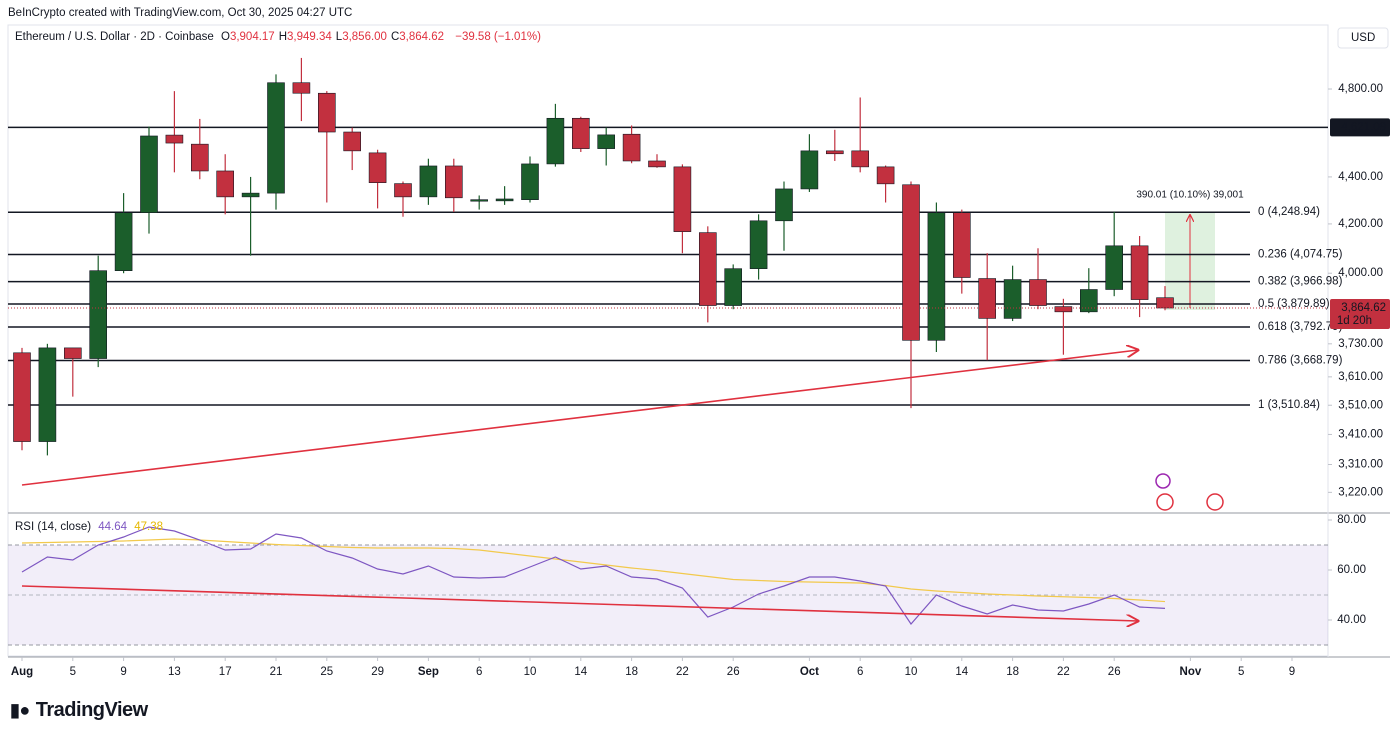  What do you see at coordinates (174, 672) in the screenshot?
I see `x-tick-label: 13` at bounding box center [174, 672].